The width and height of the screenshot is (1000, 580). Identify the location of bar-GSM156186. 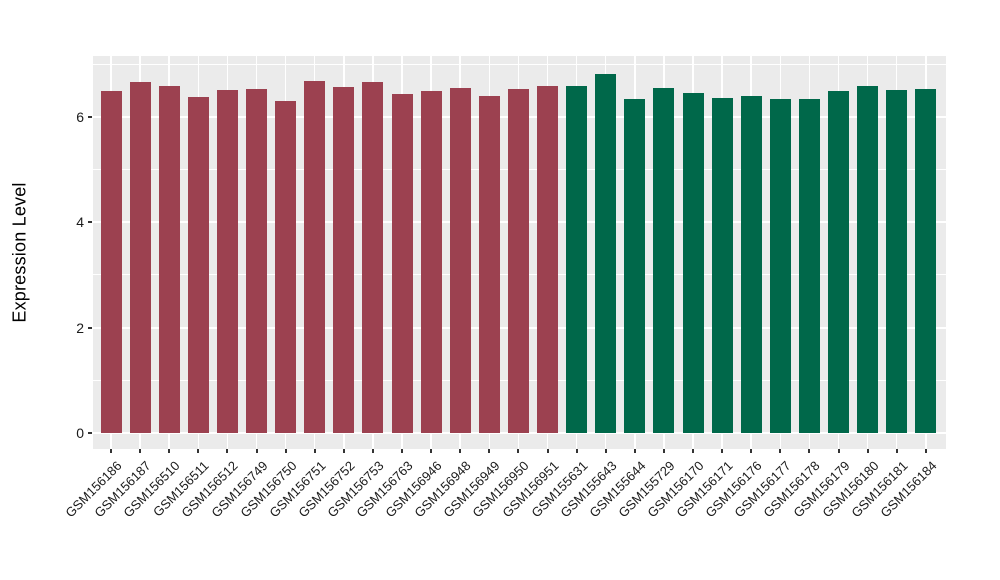
(111, 261).